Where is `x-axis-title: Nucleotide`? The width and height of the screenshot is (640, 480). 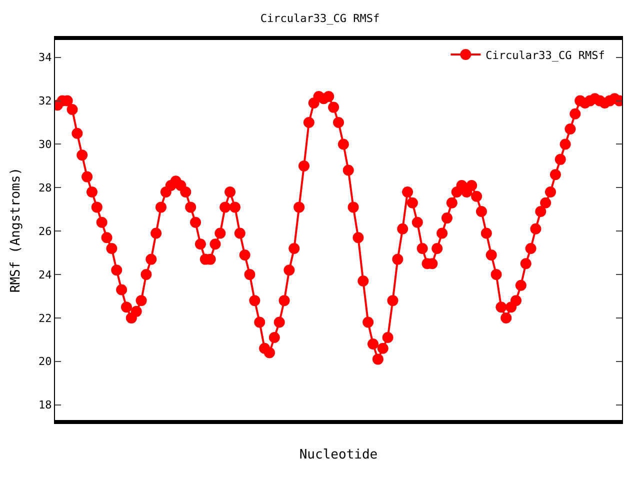 x-axis-title: Nucleotide is located at coordinates (338, 454).